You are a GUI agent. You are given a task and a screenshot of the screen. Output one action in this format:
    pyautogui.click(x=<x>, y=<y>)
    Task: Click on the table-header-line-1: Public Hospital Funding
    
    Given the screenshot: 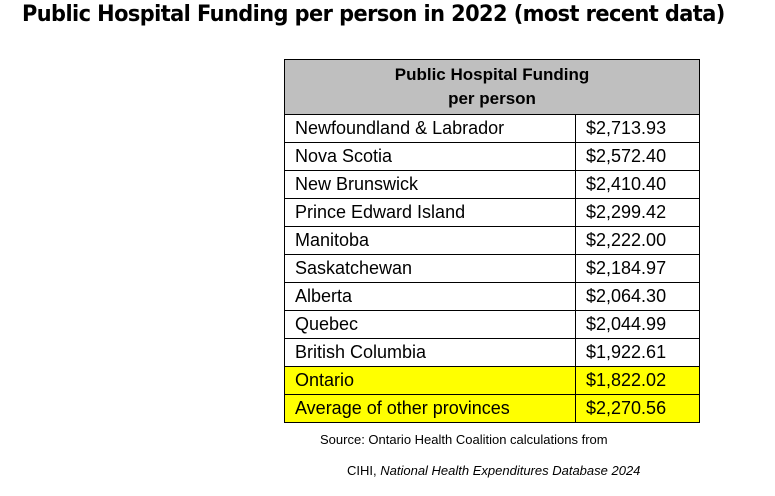 What is the action you would take?
    pyautogui.click(x=492, y=74)
    